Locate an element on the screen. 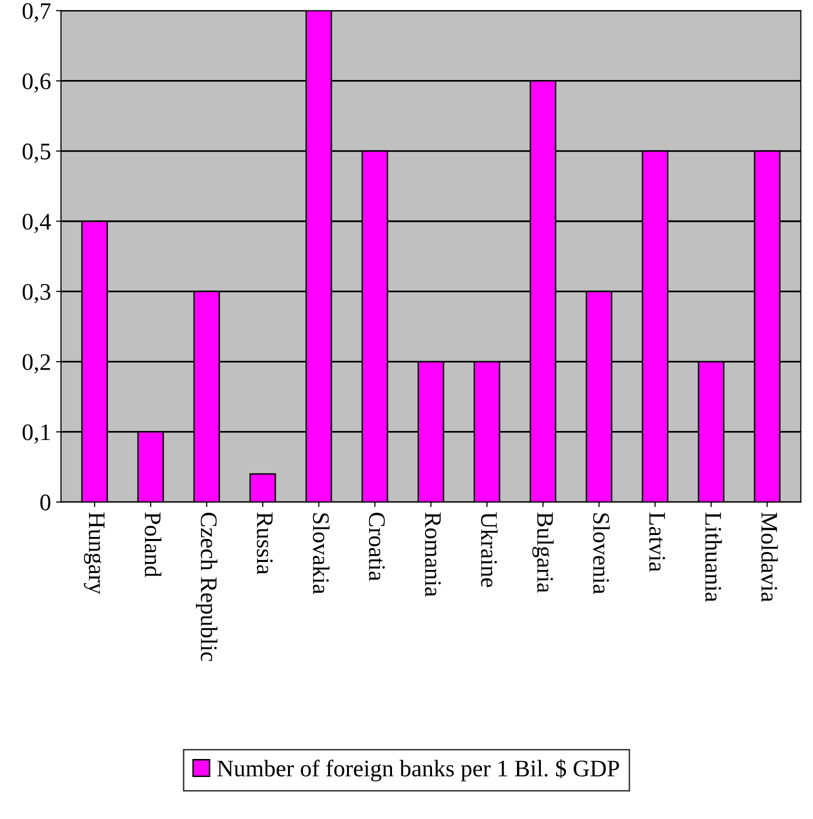 Image resolution: width=813 pixels, height=819 pixels. x-tick-label: Ukraine is located at coordinates (489, 549).